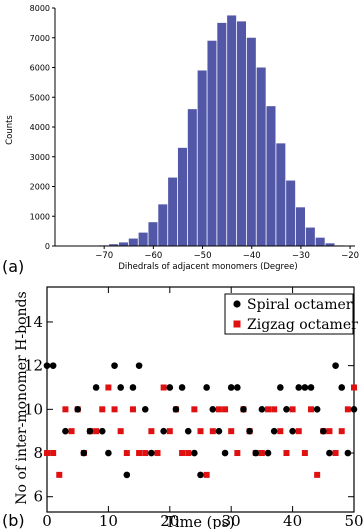  Describe the element at coordinates (13, 266) in the screenshot. I see `panel-a-label: (a)` at that location.